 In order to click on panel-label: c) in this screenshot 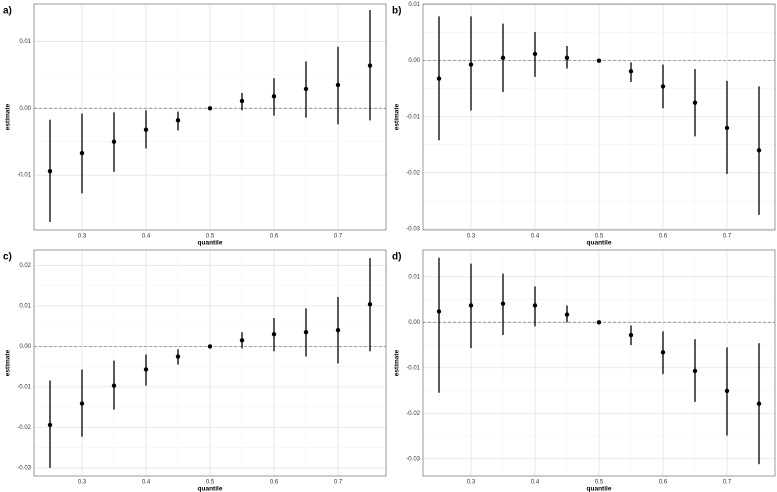, I will do `click(7, 257)`.